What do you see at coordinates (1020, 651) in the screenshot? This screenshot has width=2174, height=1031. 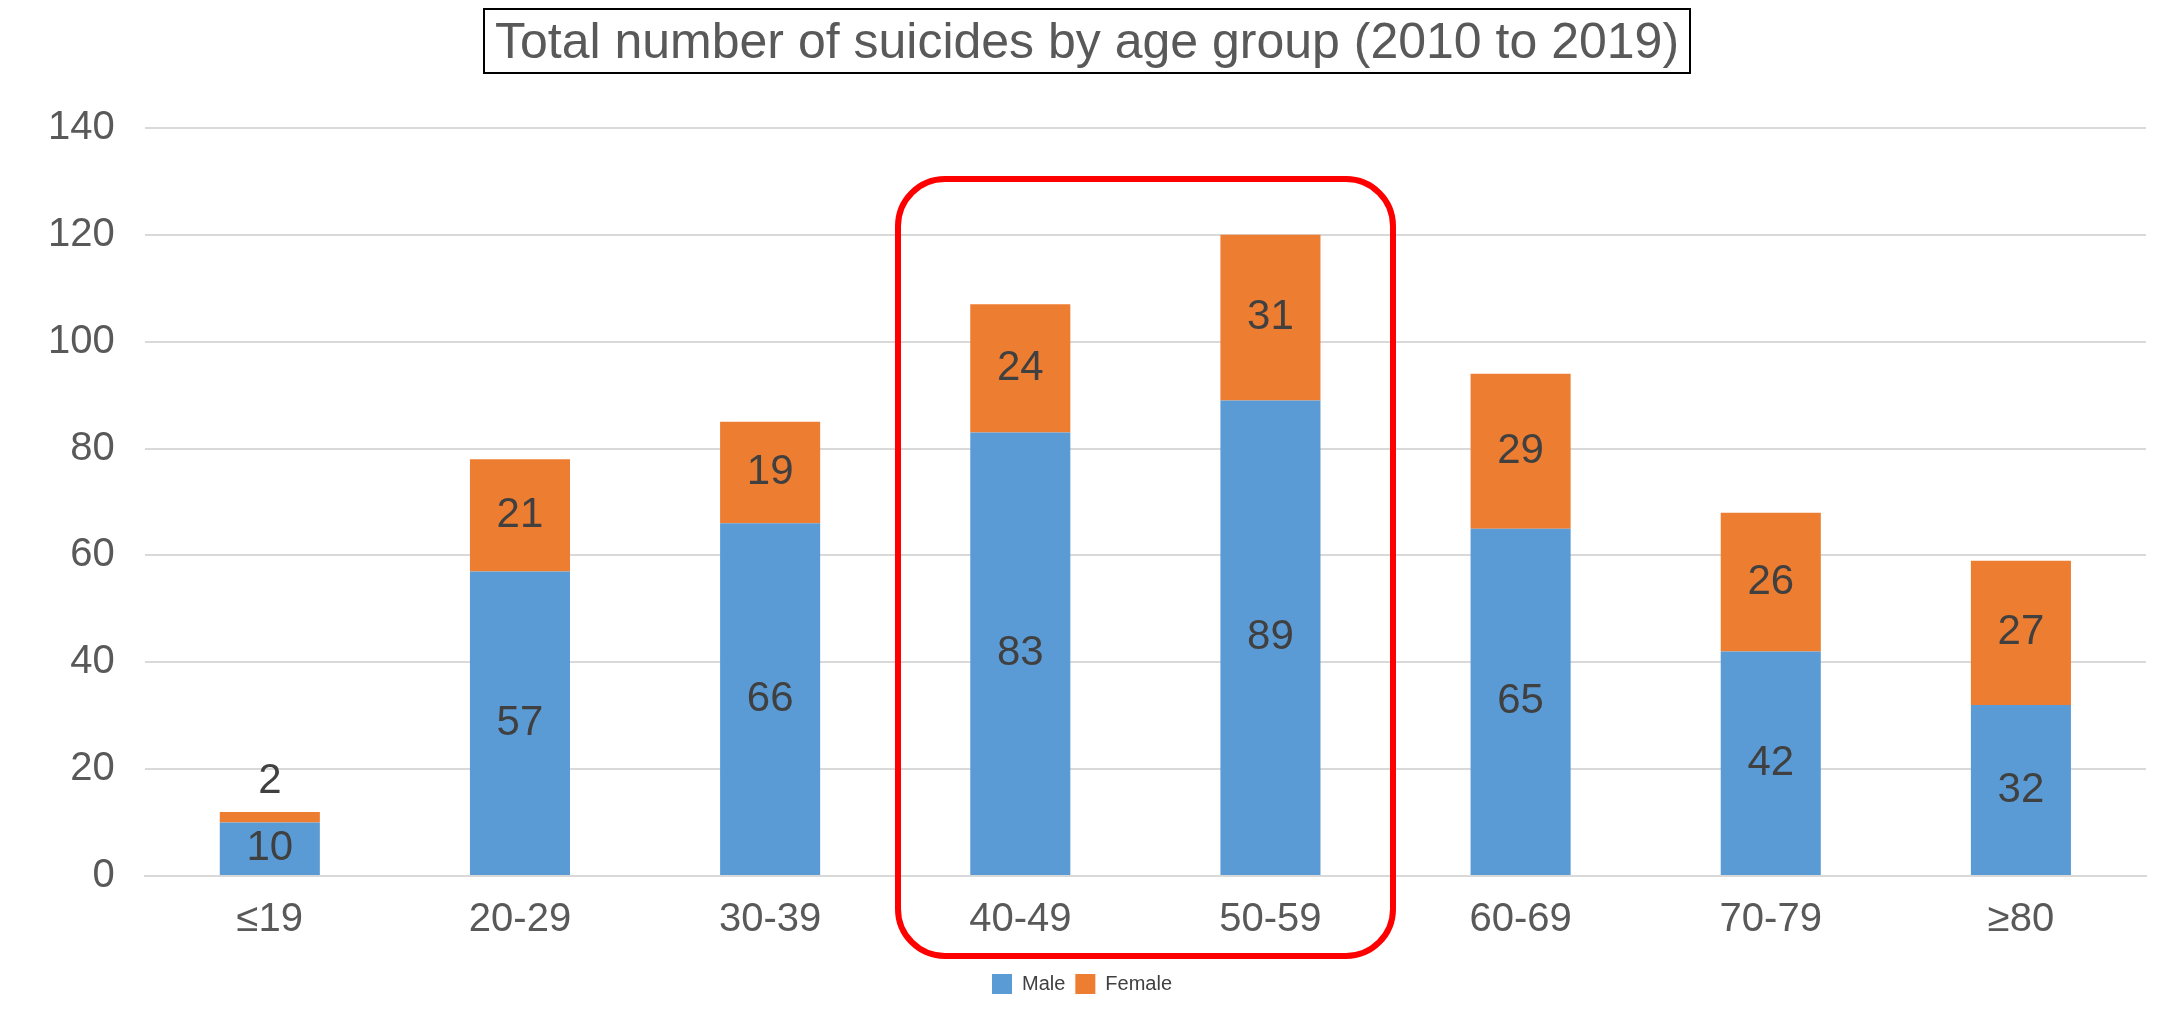 I see `data-label: 83` at bounding box center [1020, 651].